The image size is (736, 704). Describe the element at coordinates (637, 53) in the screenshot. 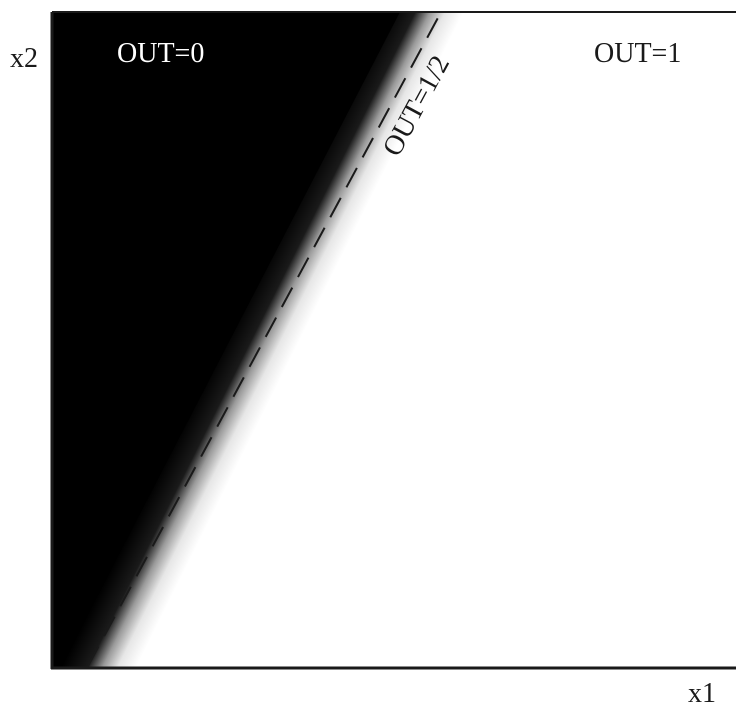

I see `out-one-label: OUT=1` at that location.